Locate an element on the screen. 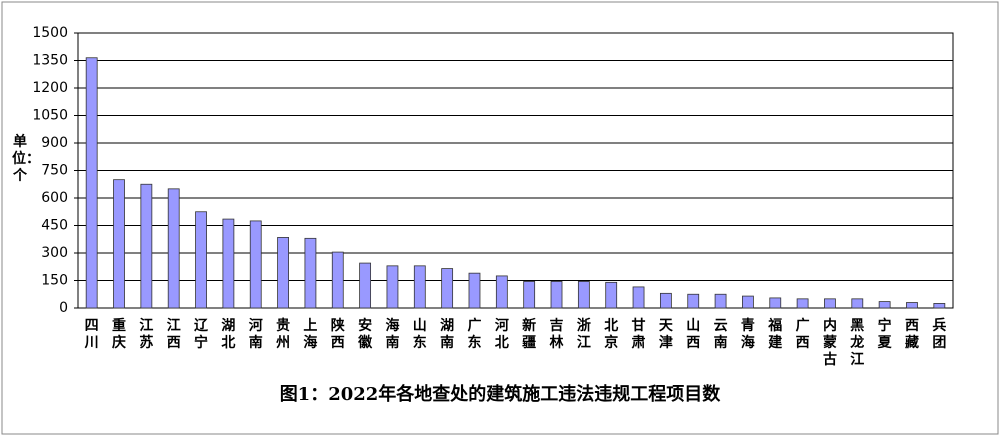 This screenshot has height=436, width=1000. y-tick-label: 600 is located at coordinates (54, 198).